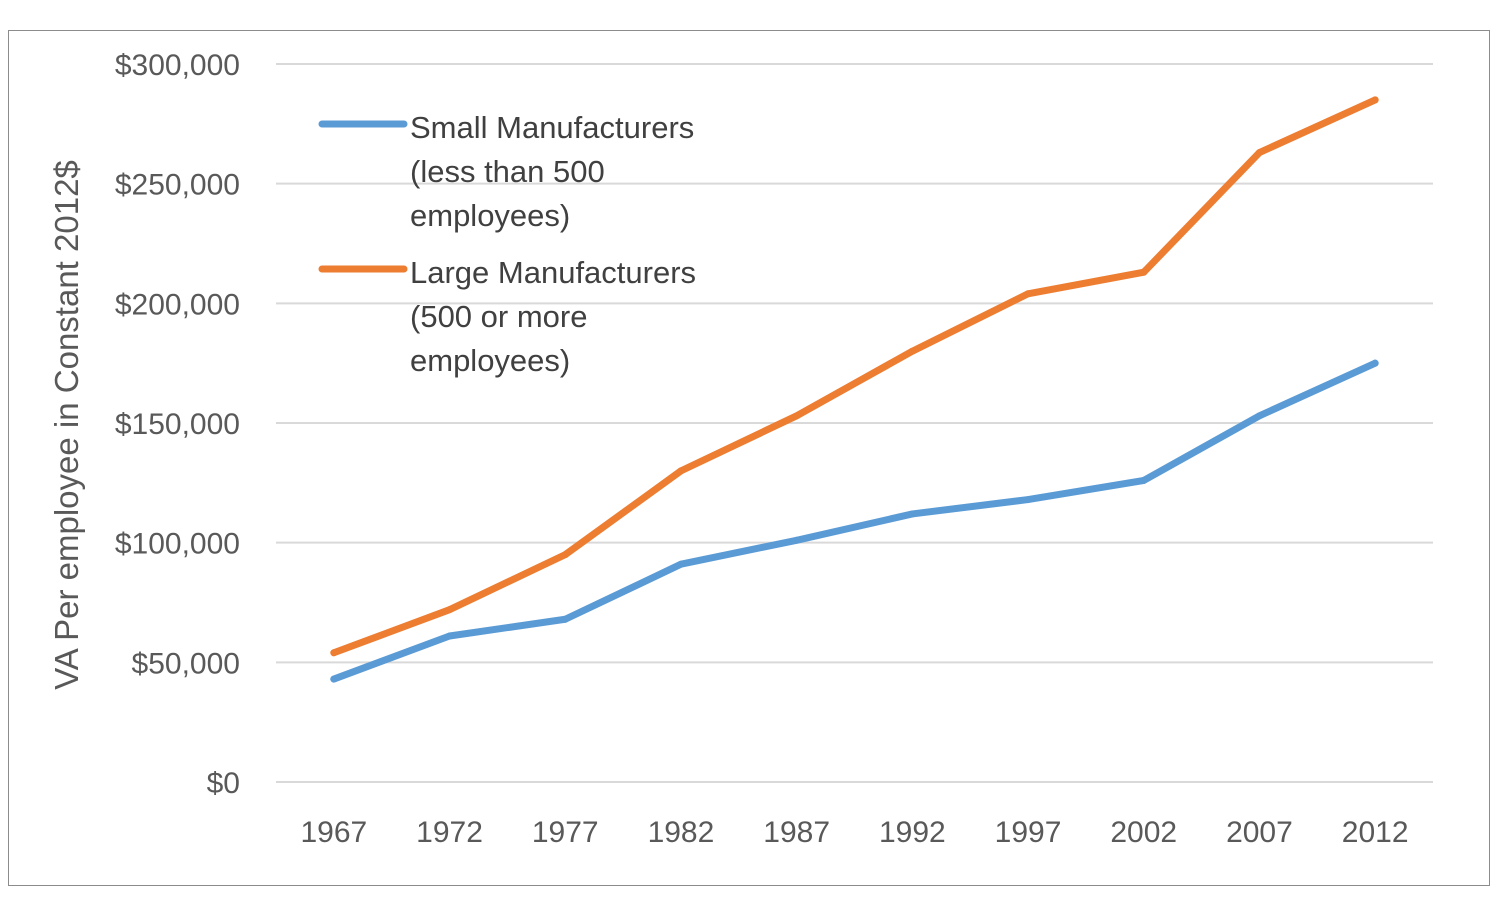 The image size is (1500, 915). Describe the element at coordinates (912, 832) in the screenshot. I see `x-tick-label: 1992` at that location.